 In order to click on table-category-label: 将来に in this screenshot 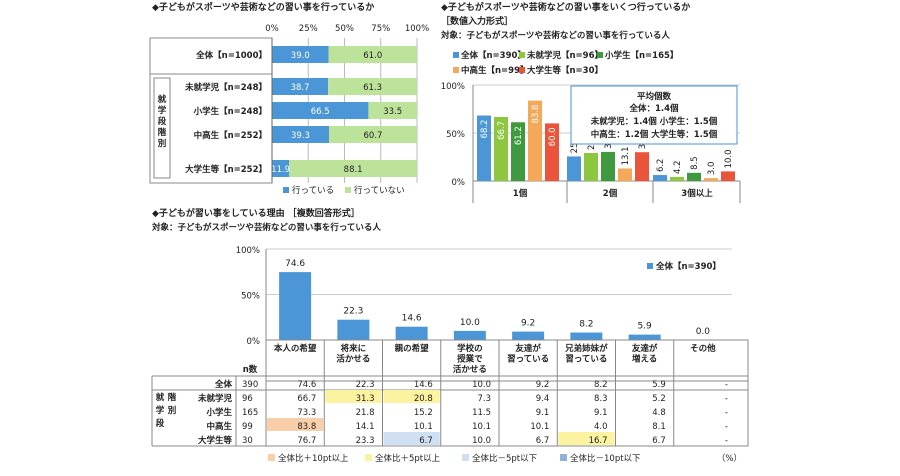, I will do `click(354, 348)`.